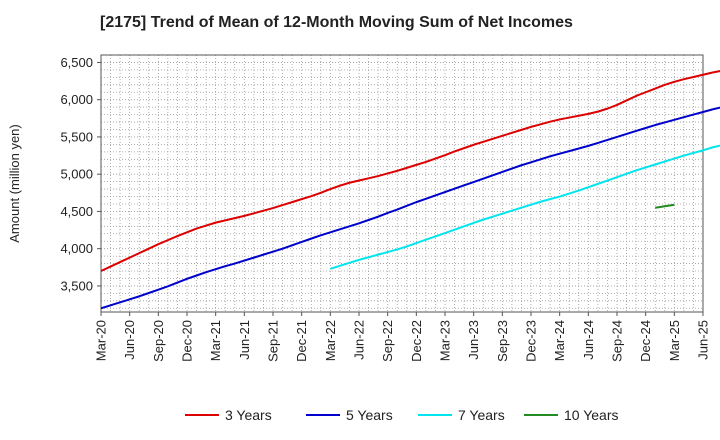  I want to click on x-tick-label: Dec-21, so click(301, 341).